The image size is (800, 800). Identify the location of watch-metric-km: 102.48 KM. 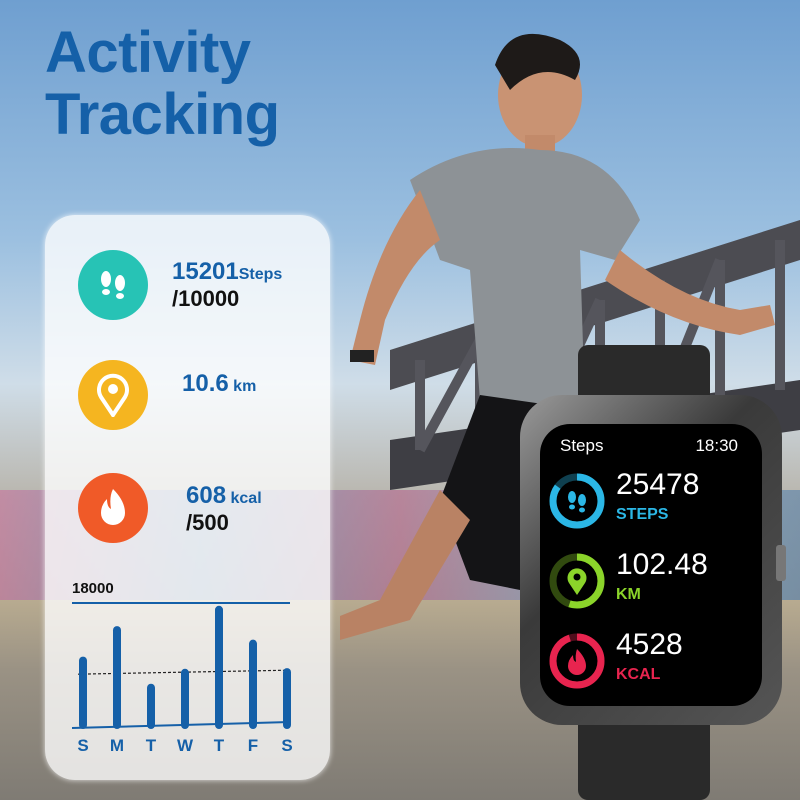
(653, 581).